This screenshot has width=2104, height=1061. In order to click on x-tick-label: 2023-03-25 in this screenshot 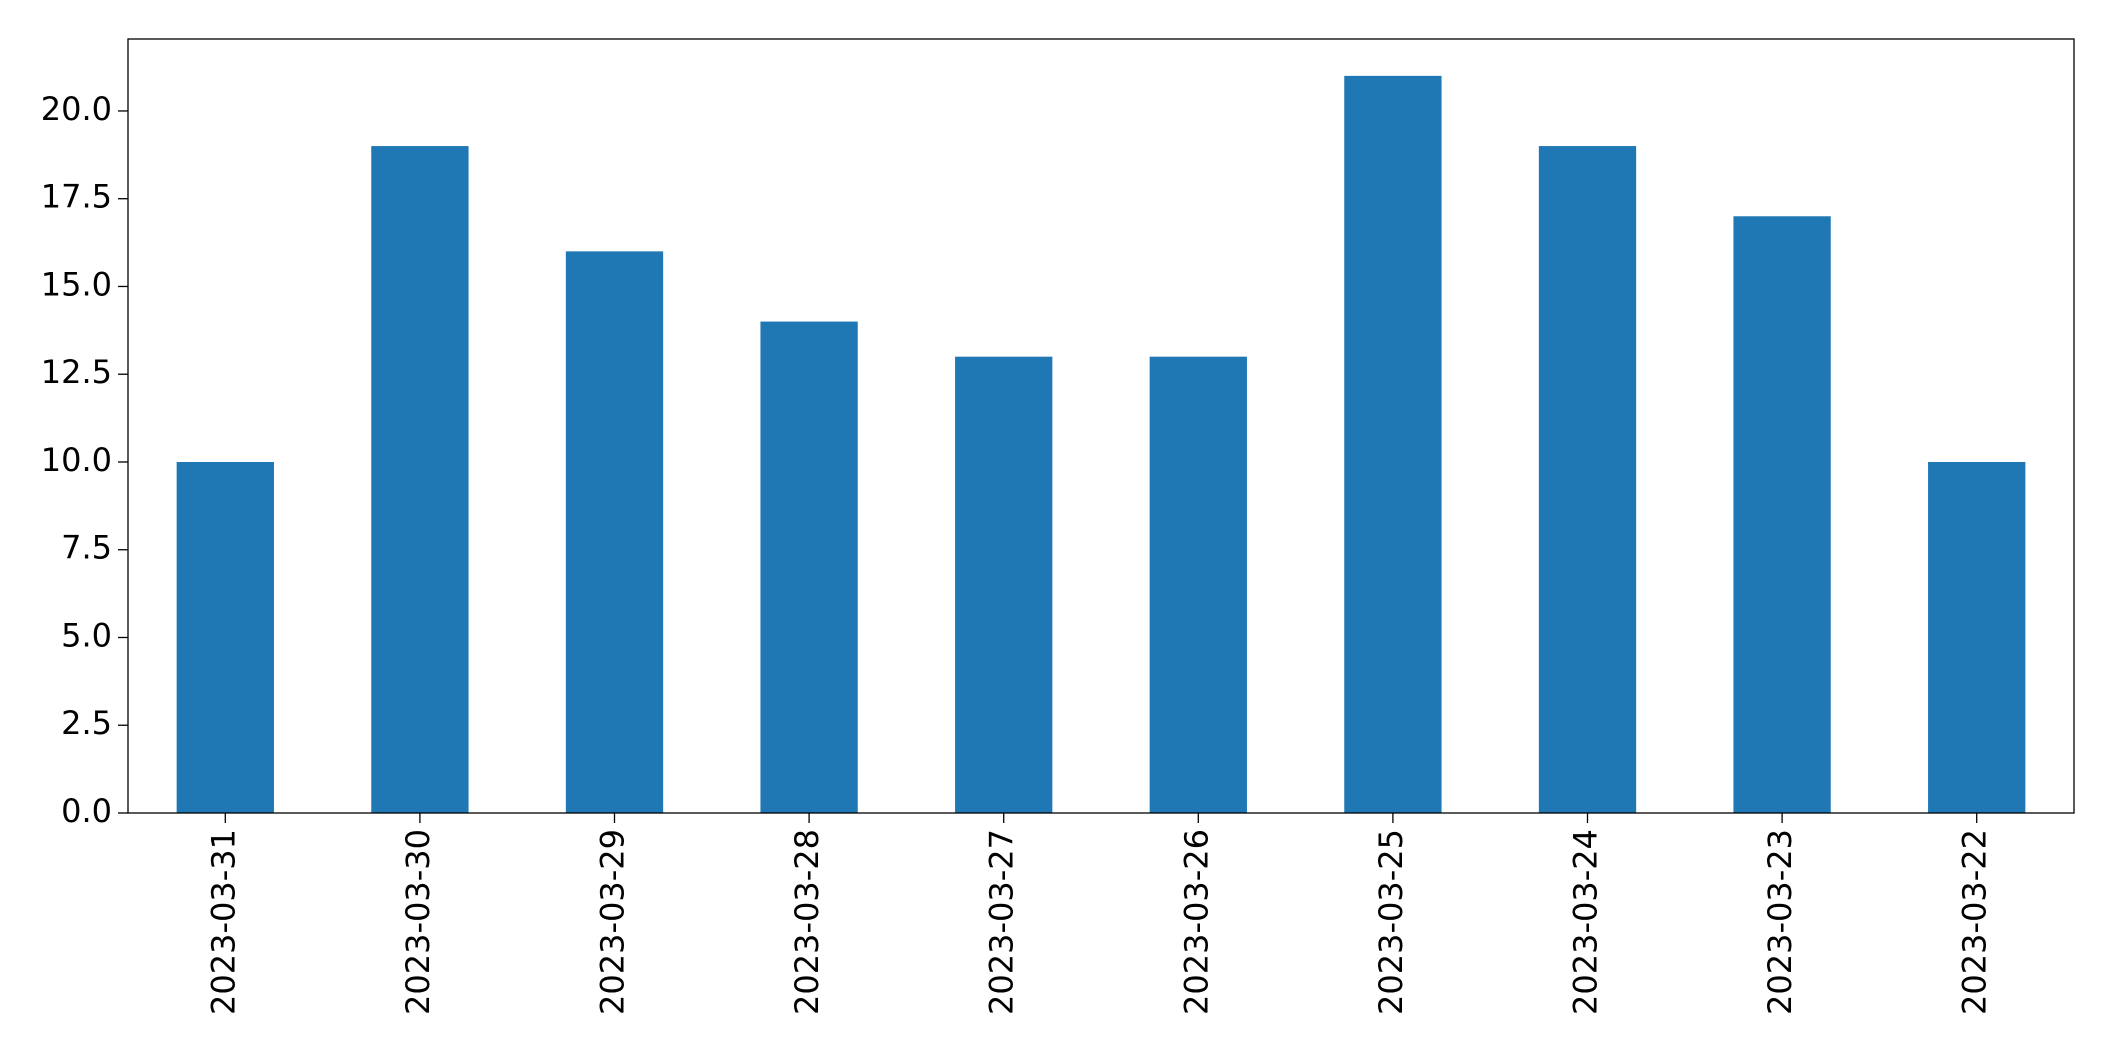, I will do `click(1391, 922)`.